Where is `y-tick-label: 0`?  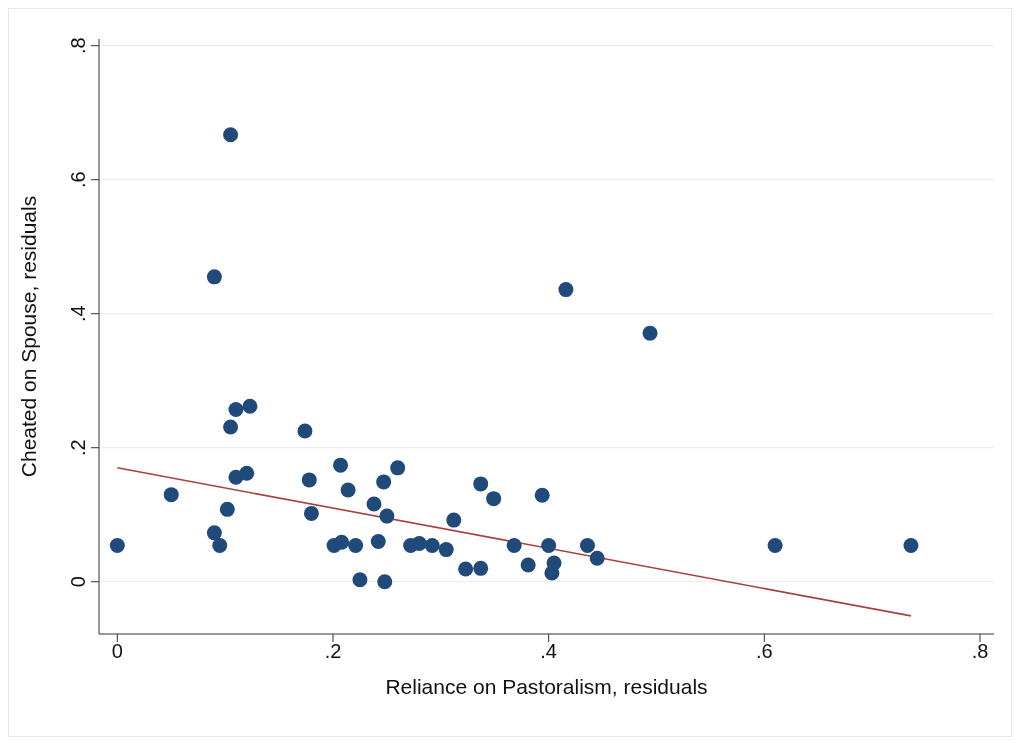 y-tick-label: 0 is located at coordinates (78, 582).